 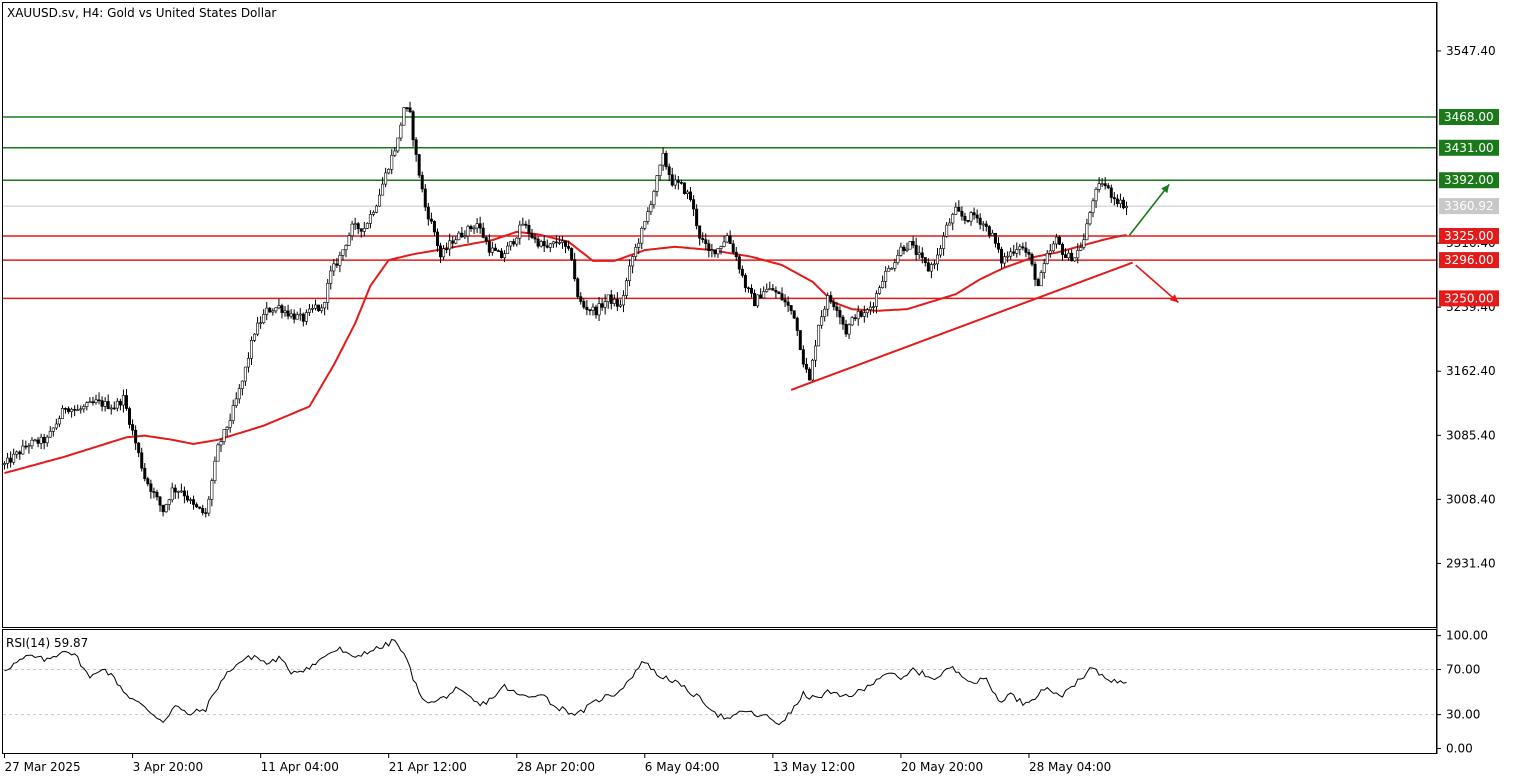 What do you see at coordinates (1157, 284) in the screenshot?
I see `bearish-arrow-shaft` at bounding box center [1157, 284].